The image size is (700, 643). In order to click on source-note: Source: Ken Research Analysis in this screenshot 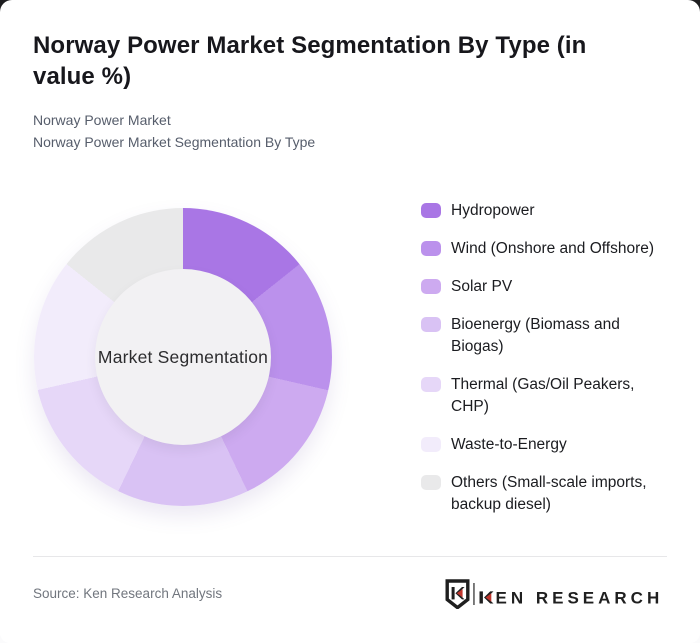, I will do `click(128, 593)`.